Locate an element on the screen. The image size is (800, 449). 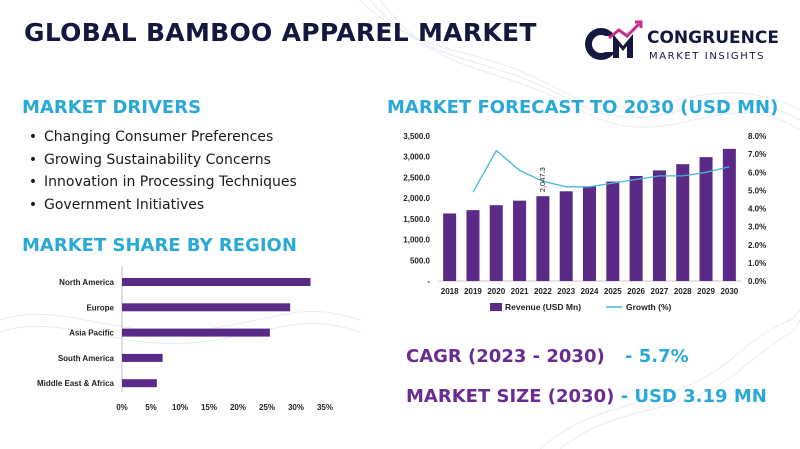
driver-text: Growing Sustainability Concerns is located at coordinates (157, 159).